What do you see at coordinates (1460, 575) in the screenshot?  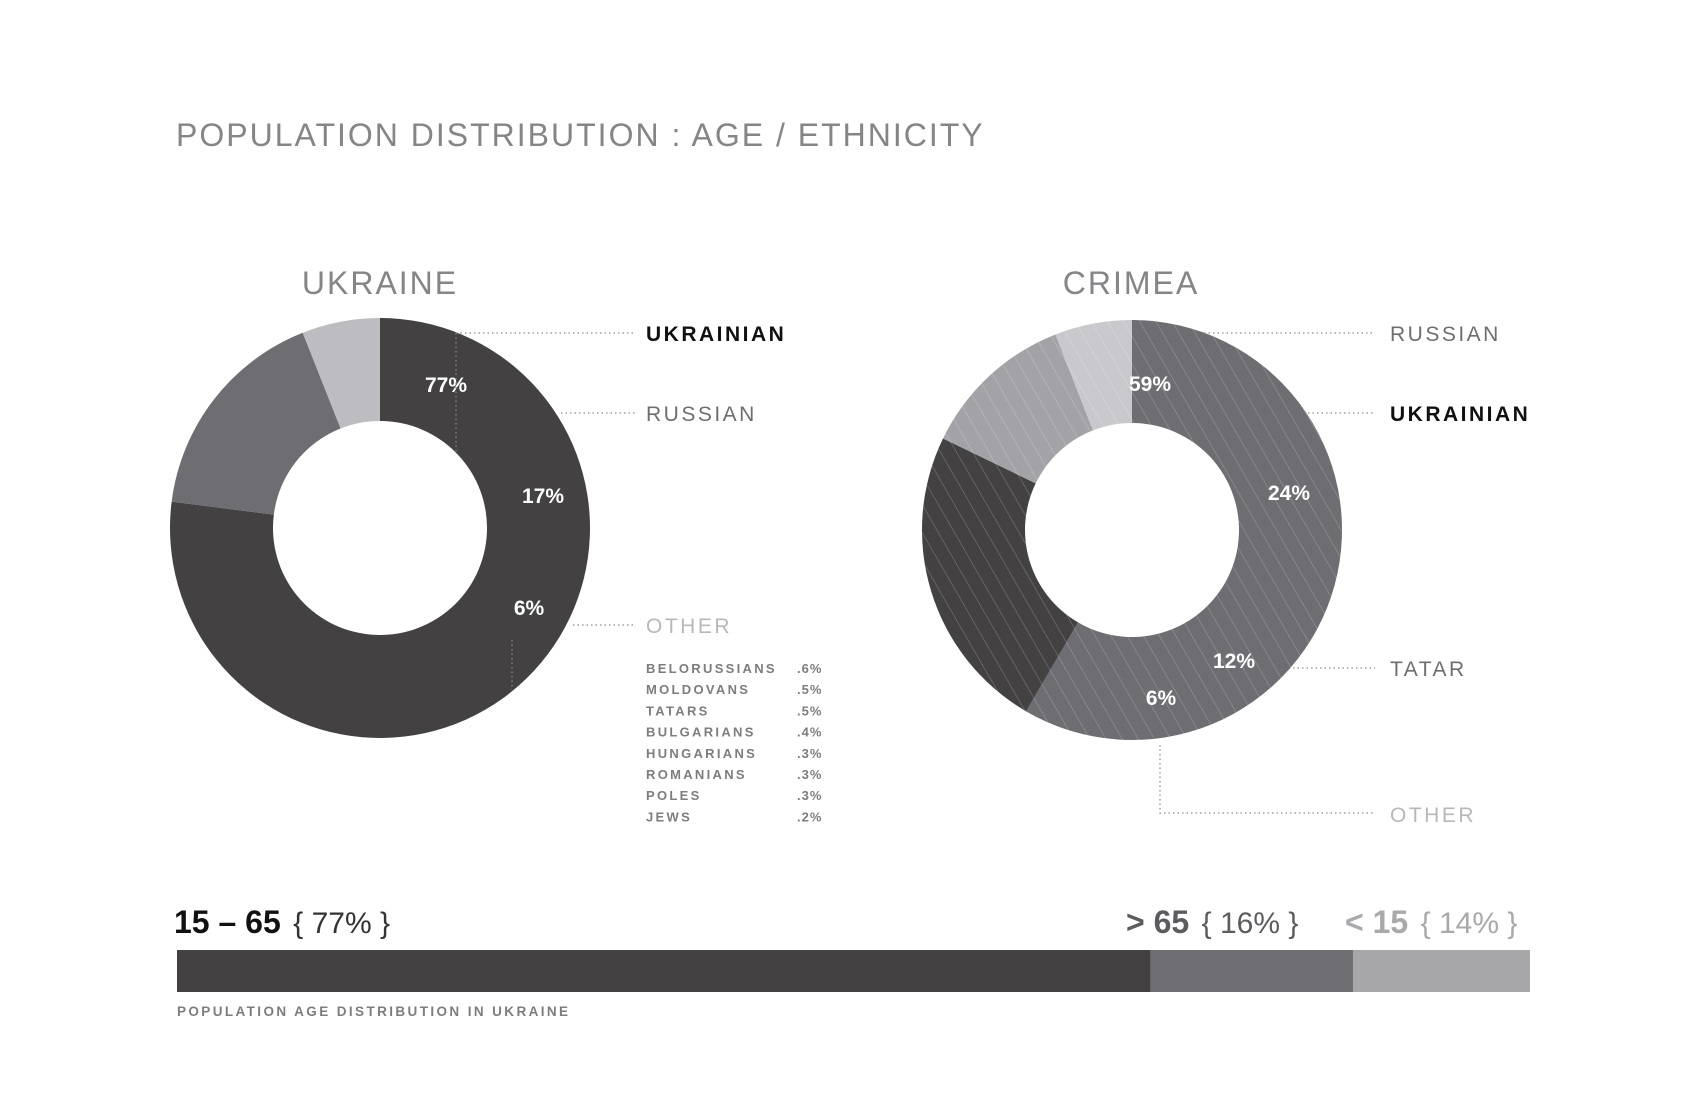 I see `crimea-legend: RUSSIAN UKRAINIAN TATAR OTHER` at bounding box center [1460, 575].